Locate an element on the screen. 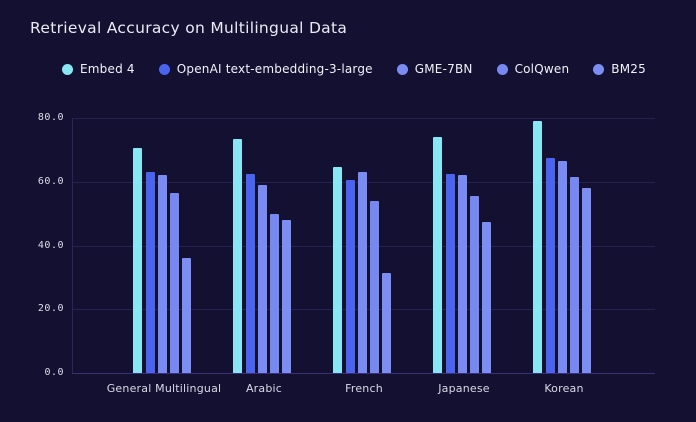 The height and width of the screenshot is (422, 696). legend-item-openai-text-embedding-3-large: OpenAI text-embedding-3-large is located at coordinates (265, 69).